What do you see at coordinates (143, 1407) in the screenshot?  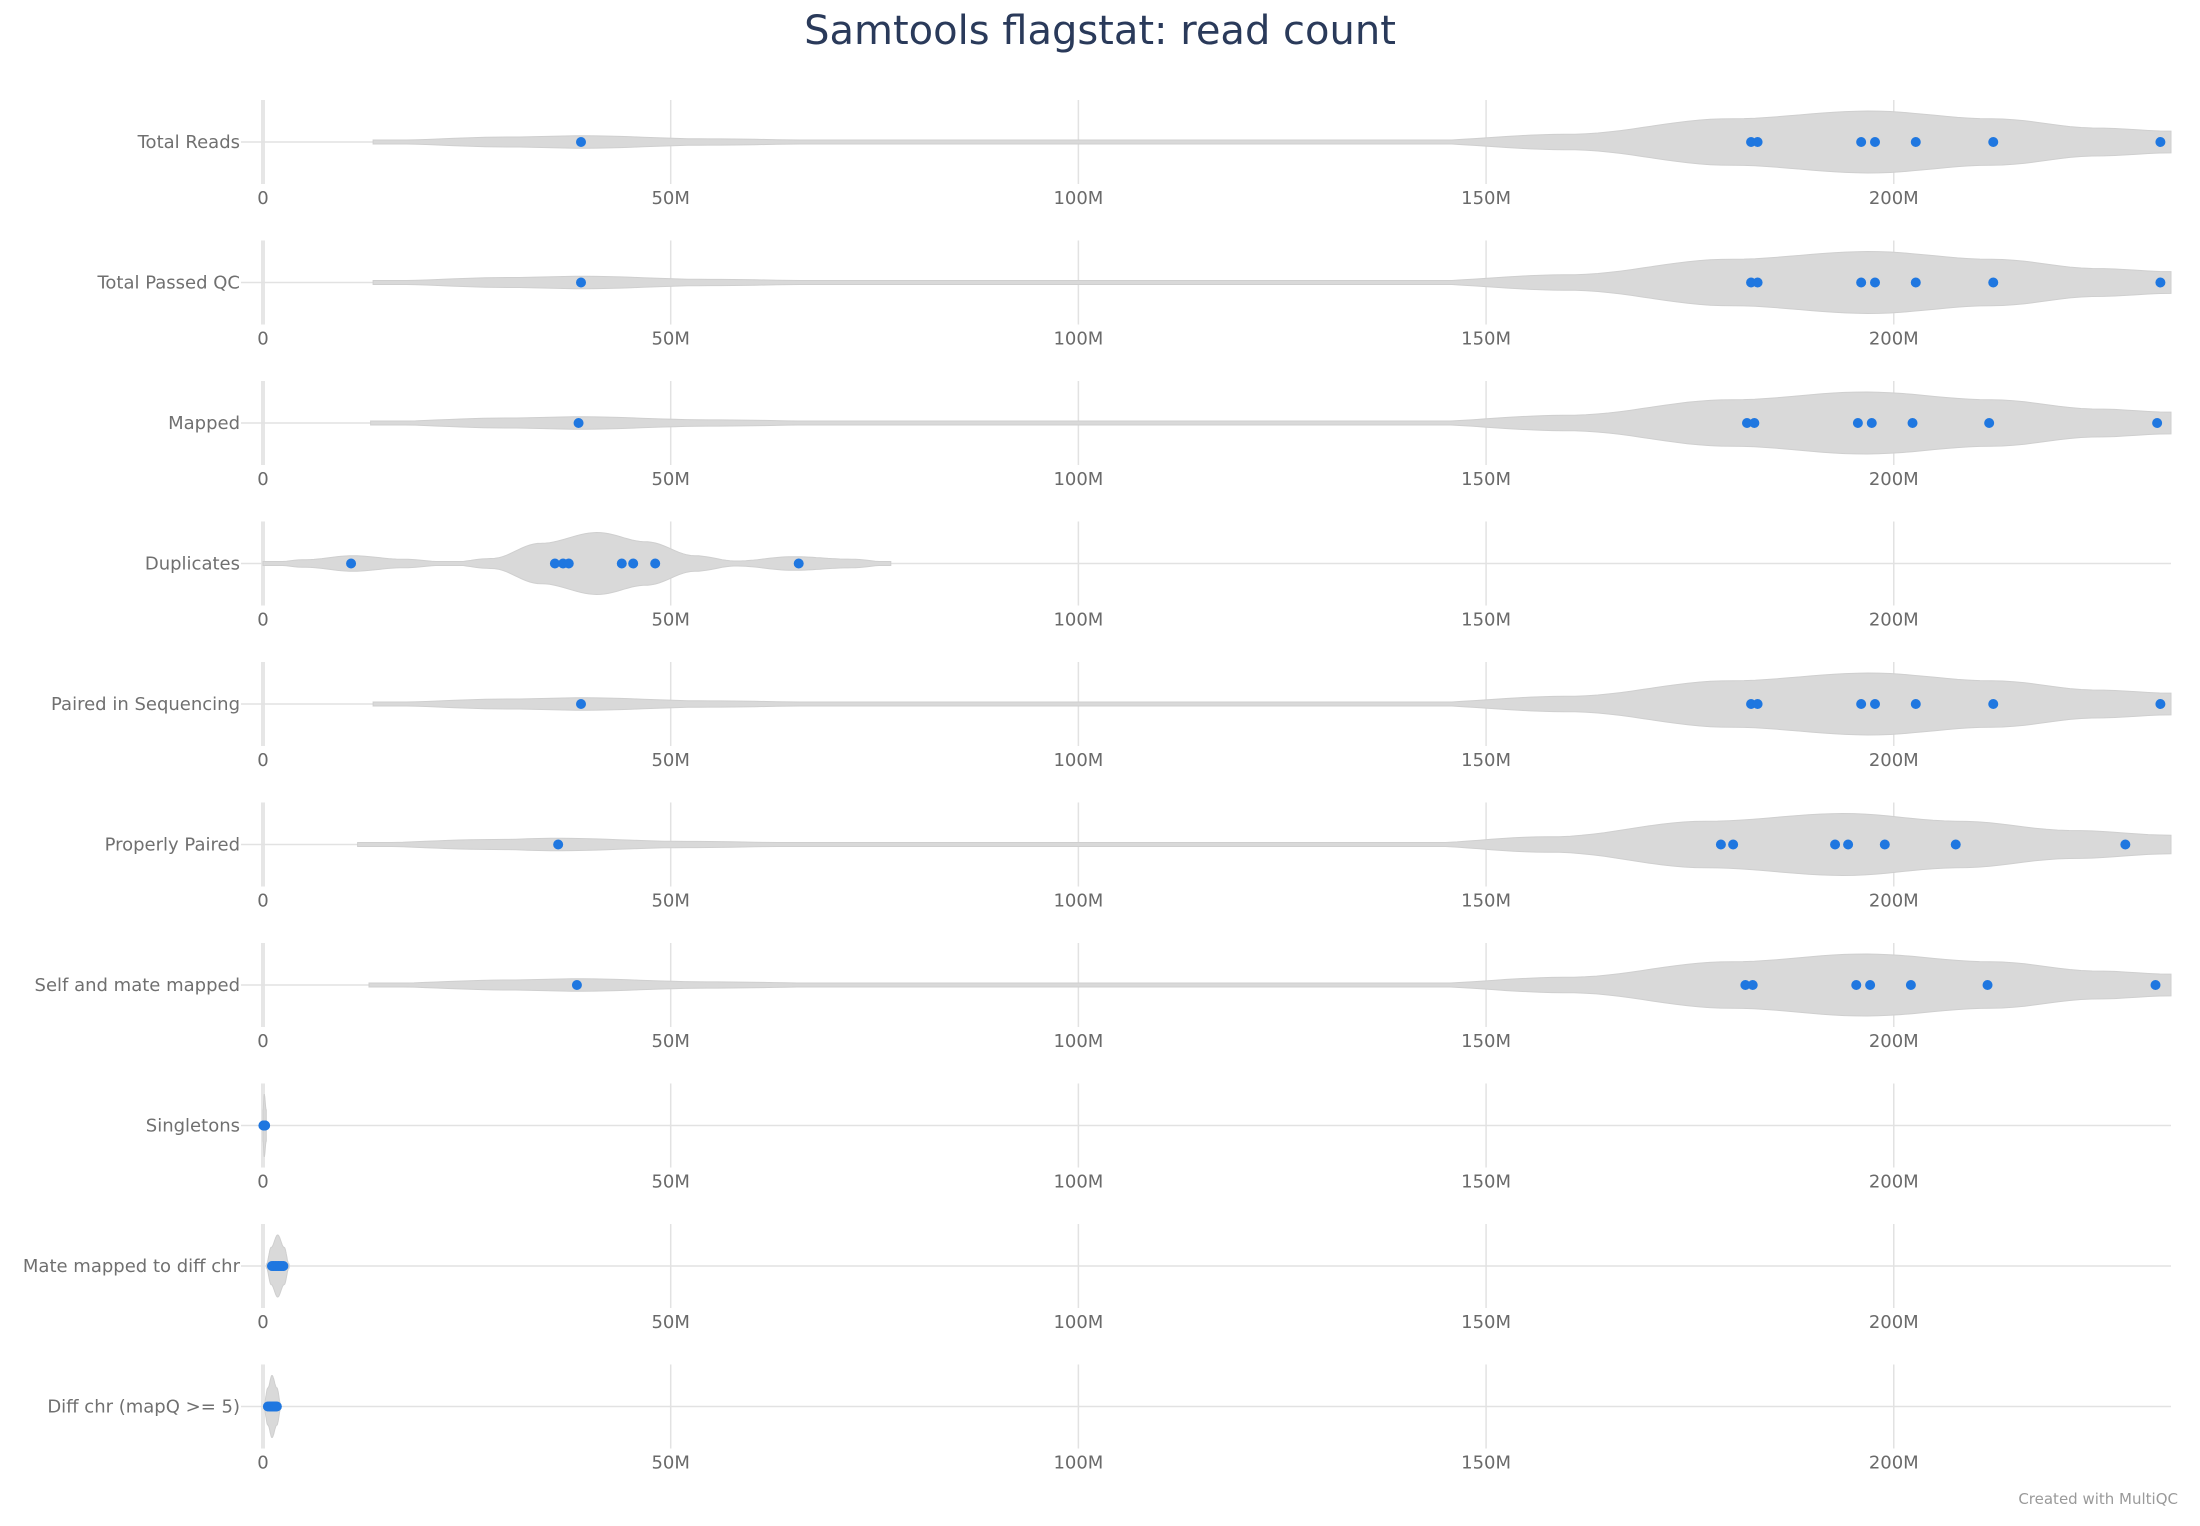 I see `category-label: Diff chr (mapQ >= 5)` at bounding box center [143, 1407].